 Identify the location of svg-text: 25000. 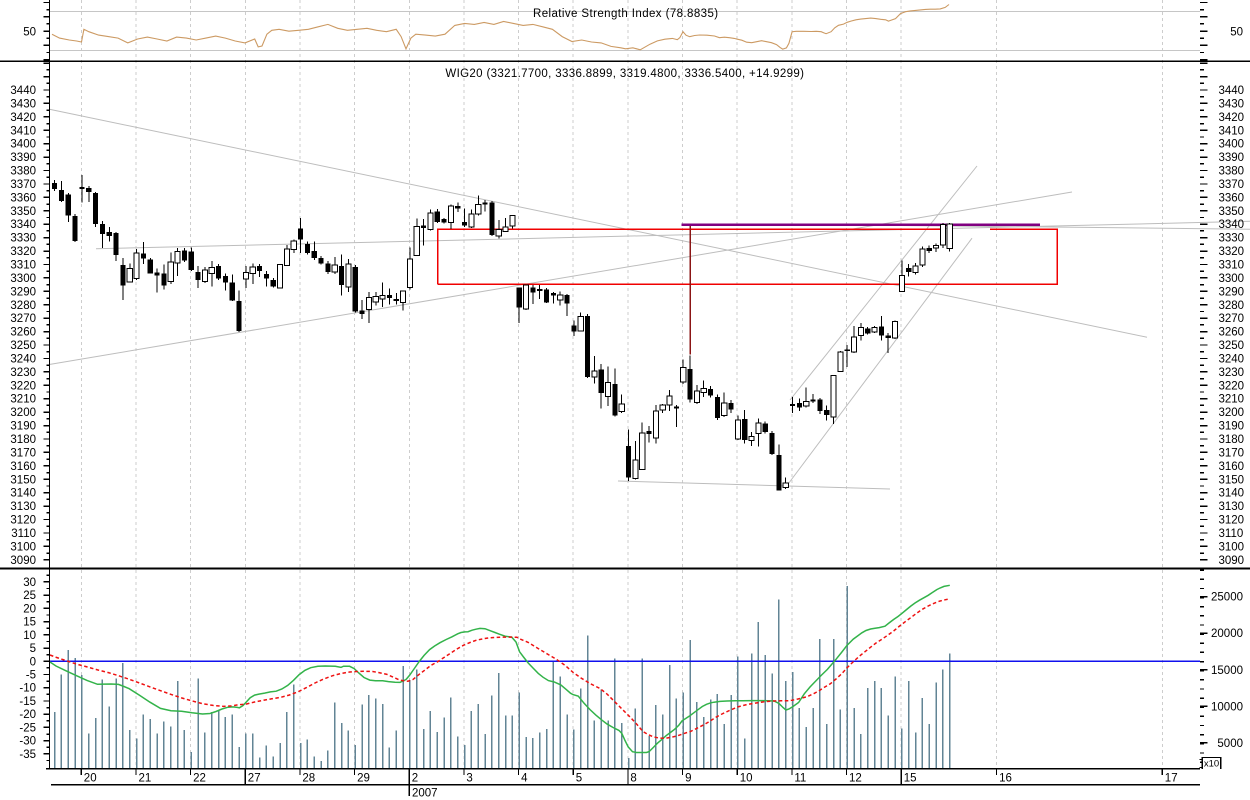
(1227, 598).